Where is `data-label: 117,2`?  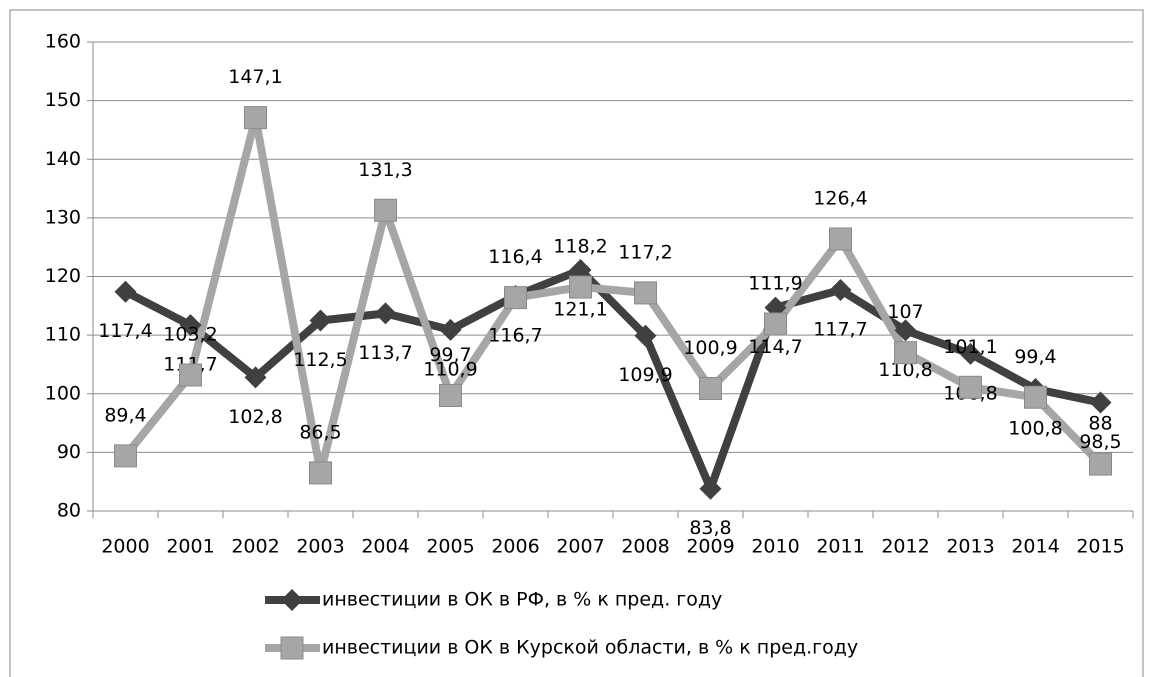
data-label: 117,2 is located at coordinates (645, 252).